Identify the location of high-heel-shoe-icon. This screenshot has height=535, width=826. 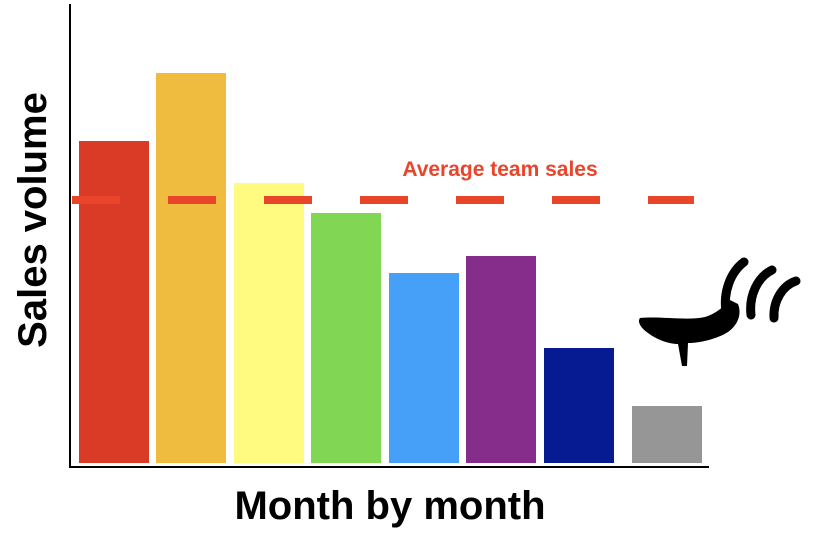
(689, 333).